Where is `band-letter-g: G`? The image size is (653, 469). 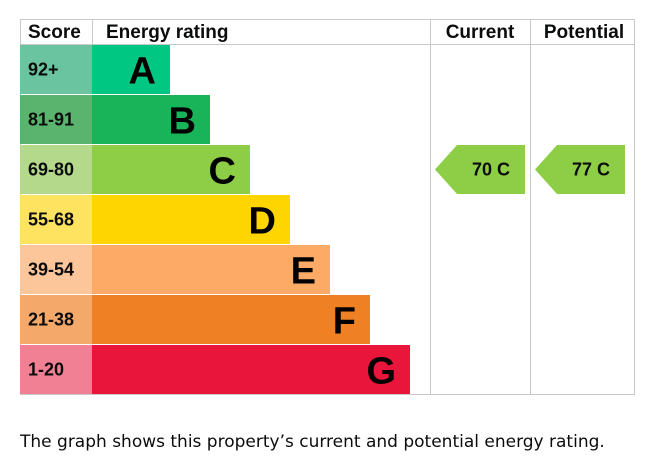
band-letter-g: G is located at coordinates (381, 372).